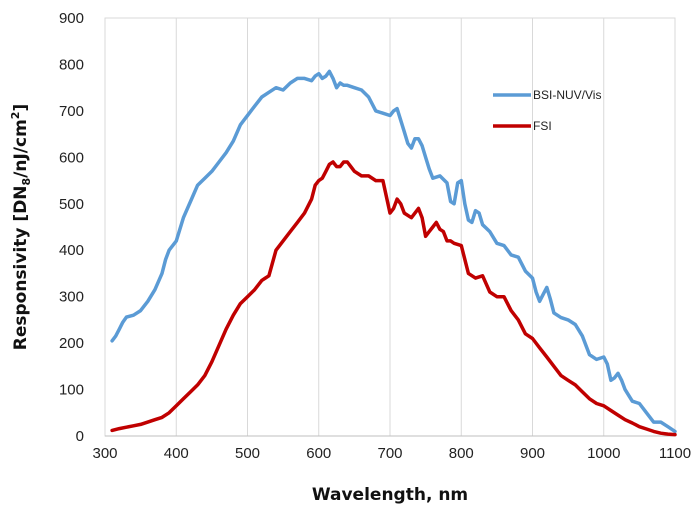  I want to click on x-axis-title: Wavelength, nm, so click(390, 495).